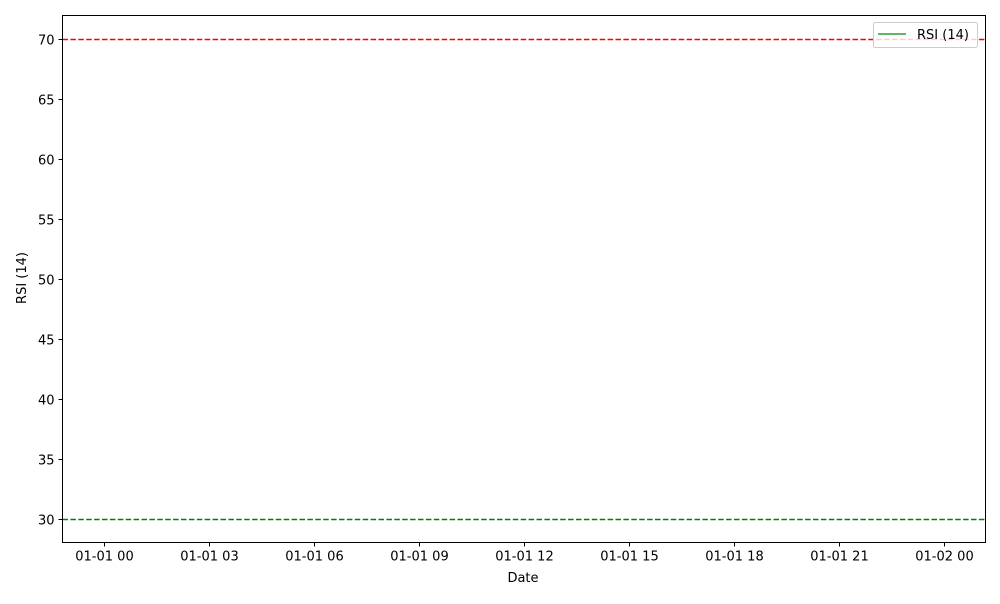 The height and width of the screenshot is (604, 1000). I want to click on y-tick-label: 35, so click(46, 461).